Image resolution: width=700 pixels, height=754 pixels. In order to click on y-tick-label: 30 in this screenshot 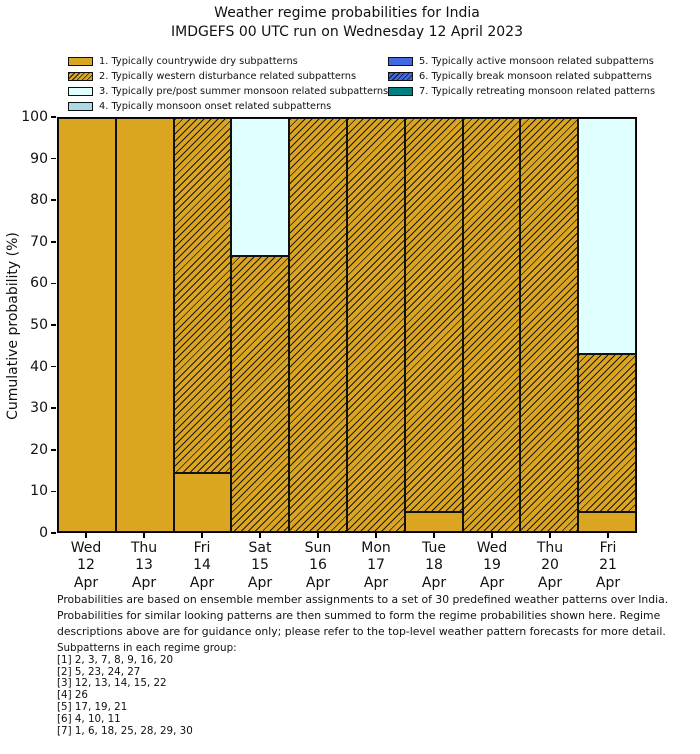, I will do `click(39, 408)`.